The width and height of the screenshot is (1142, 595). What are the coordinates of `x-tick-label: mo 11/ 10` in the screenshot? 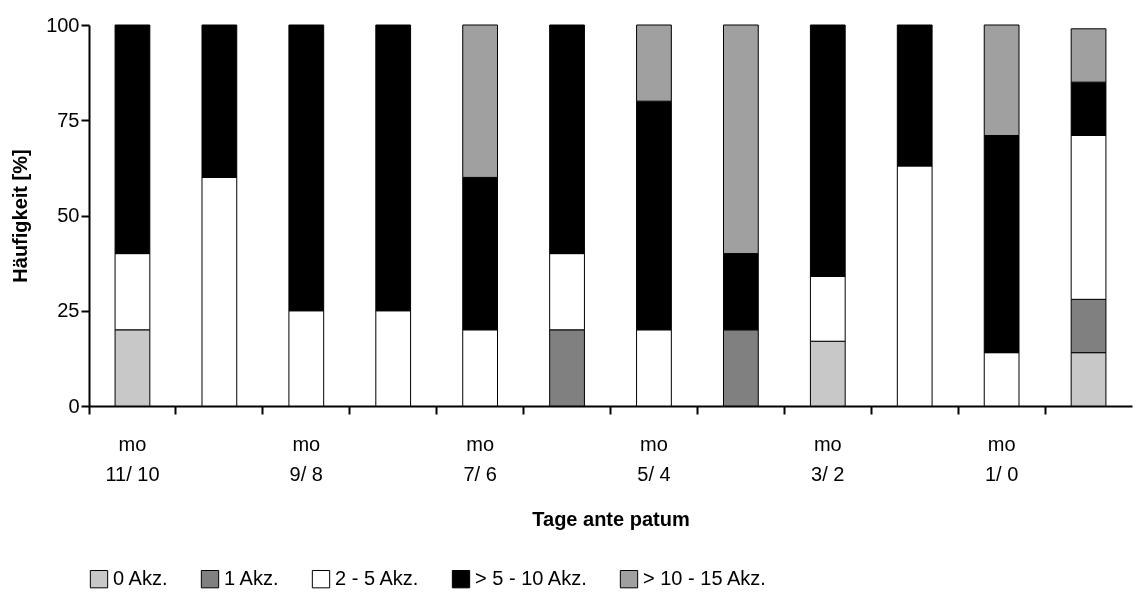 It's located at (132, 458).